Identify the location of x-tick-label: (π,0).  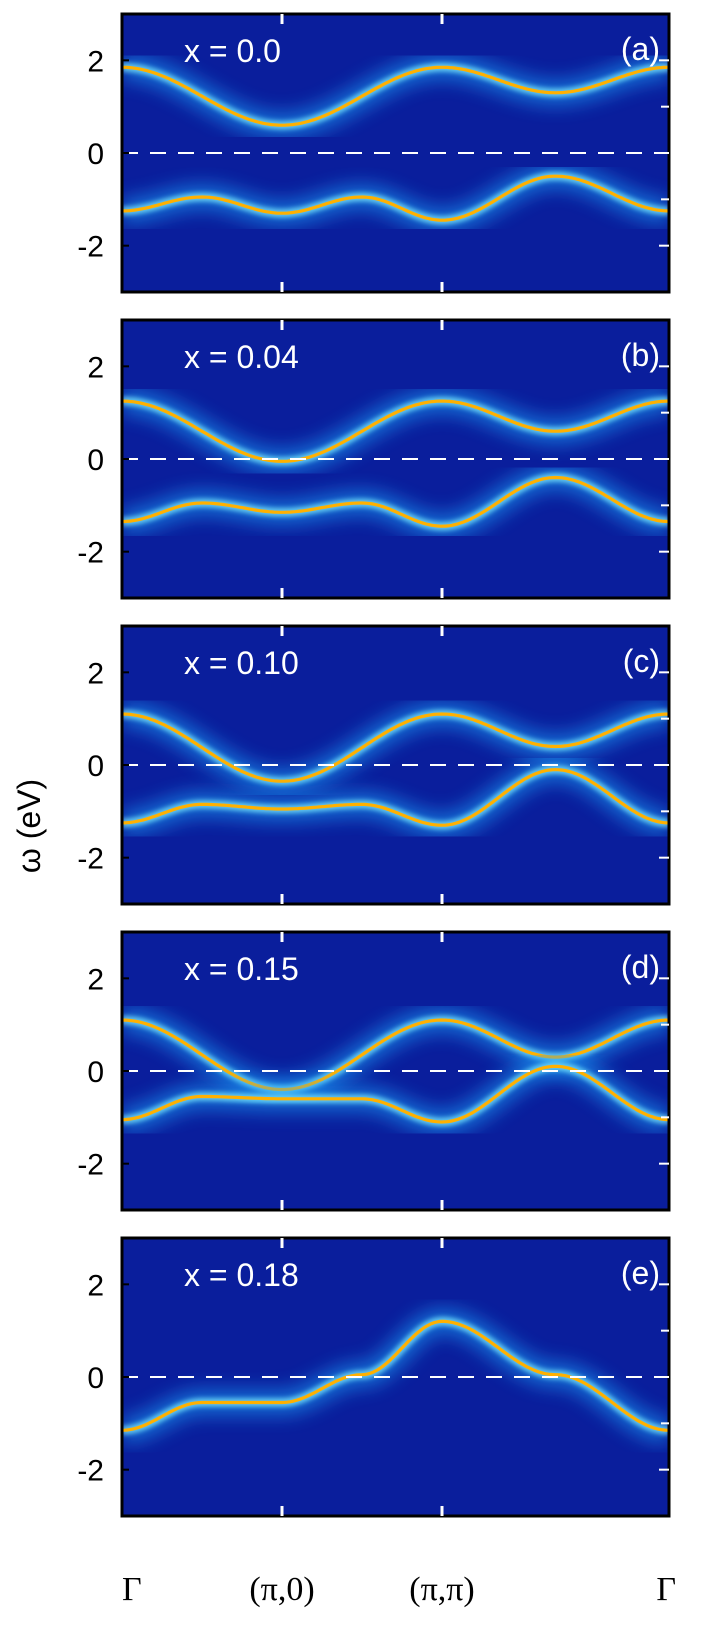
(281, 1589).